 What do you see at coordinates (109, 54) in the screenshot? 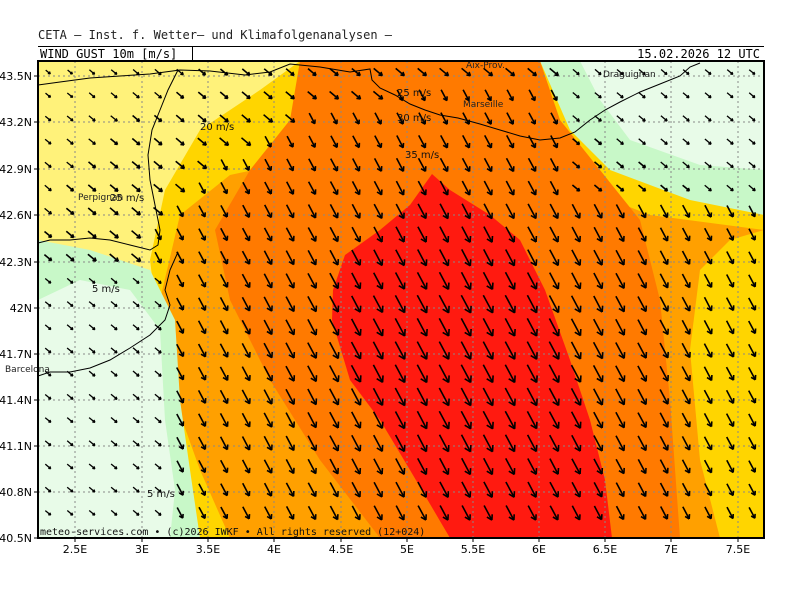
I see `parameter-label: WIND GUST 10m [m/s]` at bounding box center [109, 54].